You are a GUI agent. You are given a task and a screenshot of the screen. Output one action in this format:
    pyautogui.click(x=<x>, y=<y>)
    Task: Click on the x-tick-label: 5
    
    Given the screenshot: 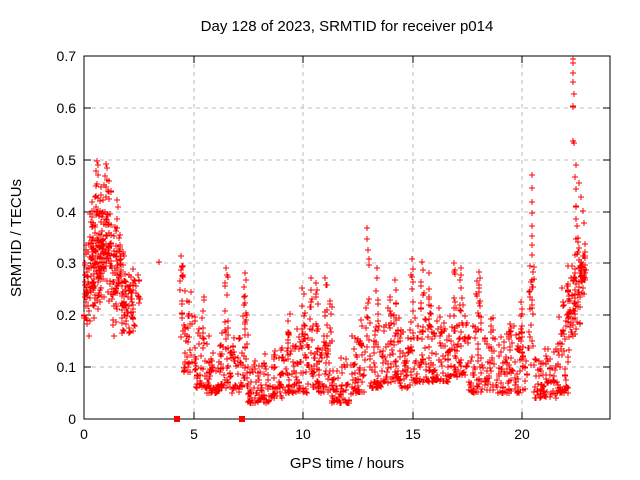 What is the action you would take?
    pyautogui.click(x=194, y=434)
    